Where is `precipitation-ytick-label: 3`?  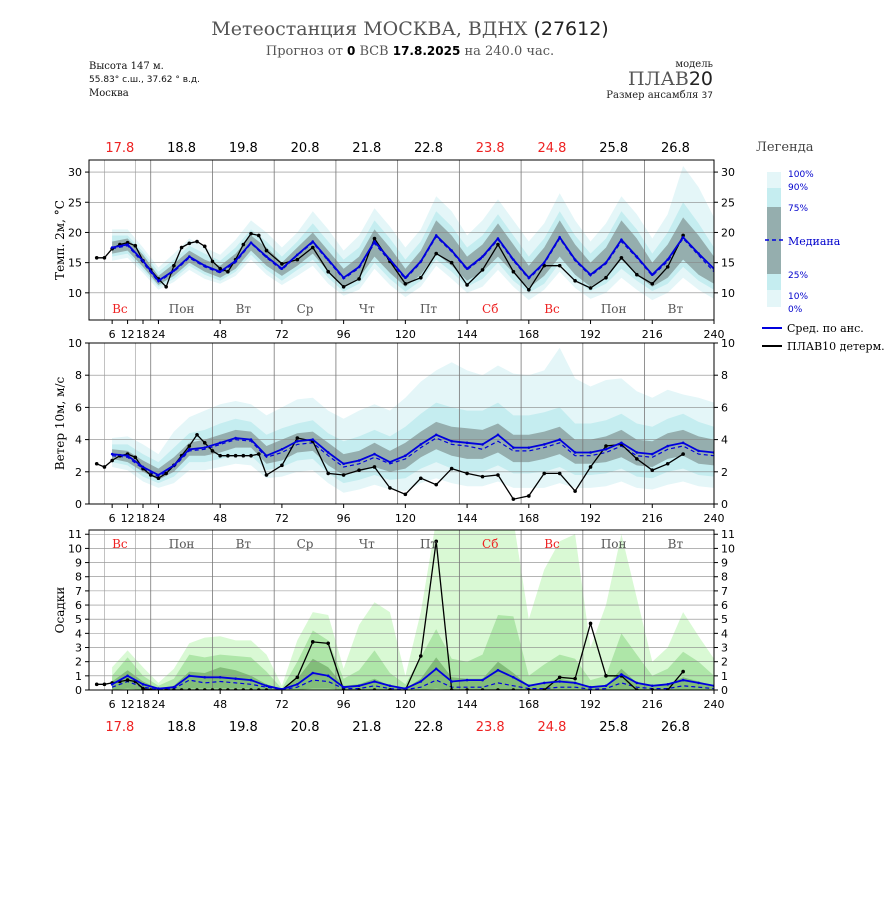
precipitation-ytick-label: 3 is located at coordinates (78, 648).